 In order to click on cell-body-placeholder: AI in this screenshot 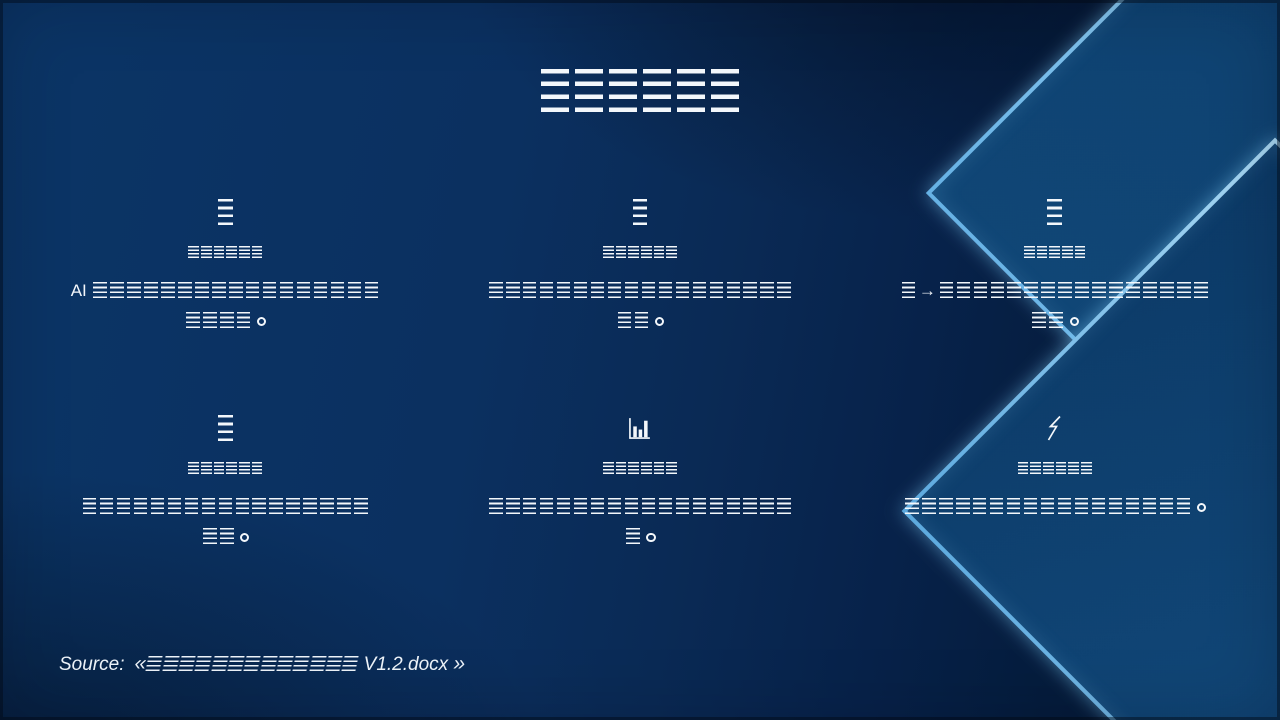, I will do `click(225, 306)`.